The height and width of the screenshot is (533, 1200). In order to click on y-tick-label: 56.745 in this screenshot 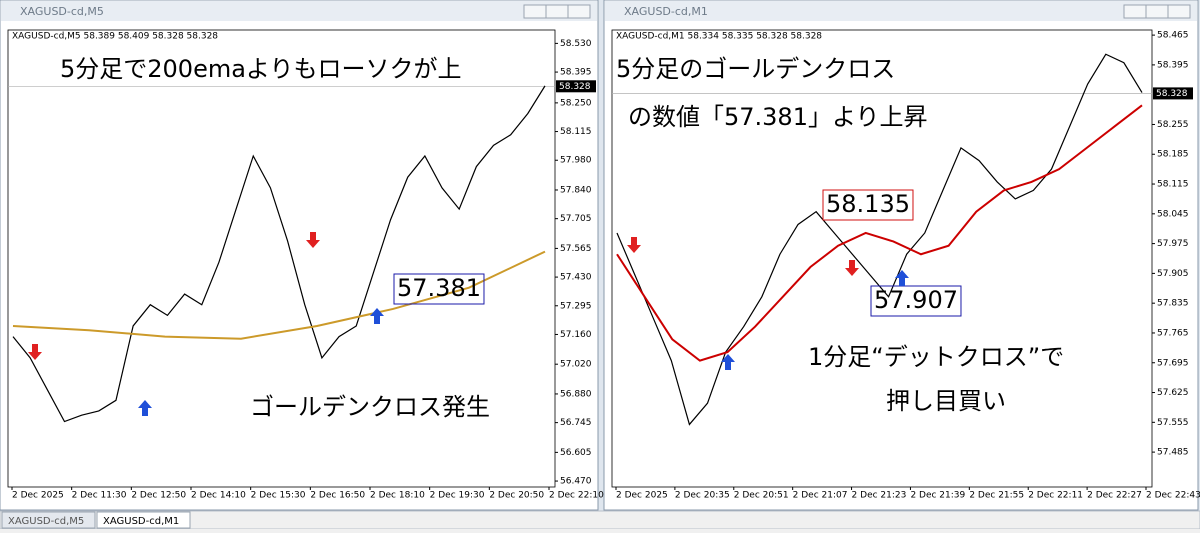, I will do `click(576, 423)`.